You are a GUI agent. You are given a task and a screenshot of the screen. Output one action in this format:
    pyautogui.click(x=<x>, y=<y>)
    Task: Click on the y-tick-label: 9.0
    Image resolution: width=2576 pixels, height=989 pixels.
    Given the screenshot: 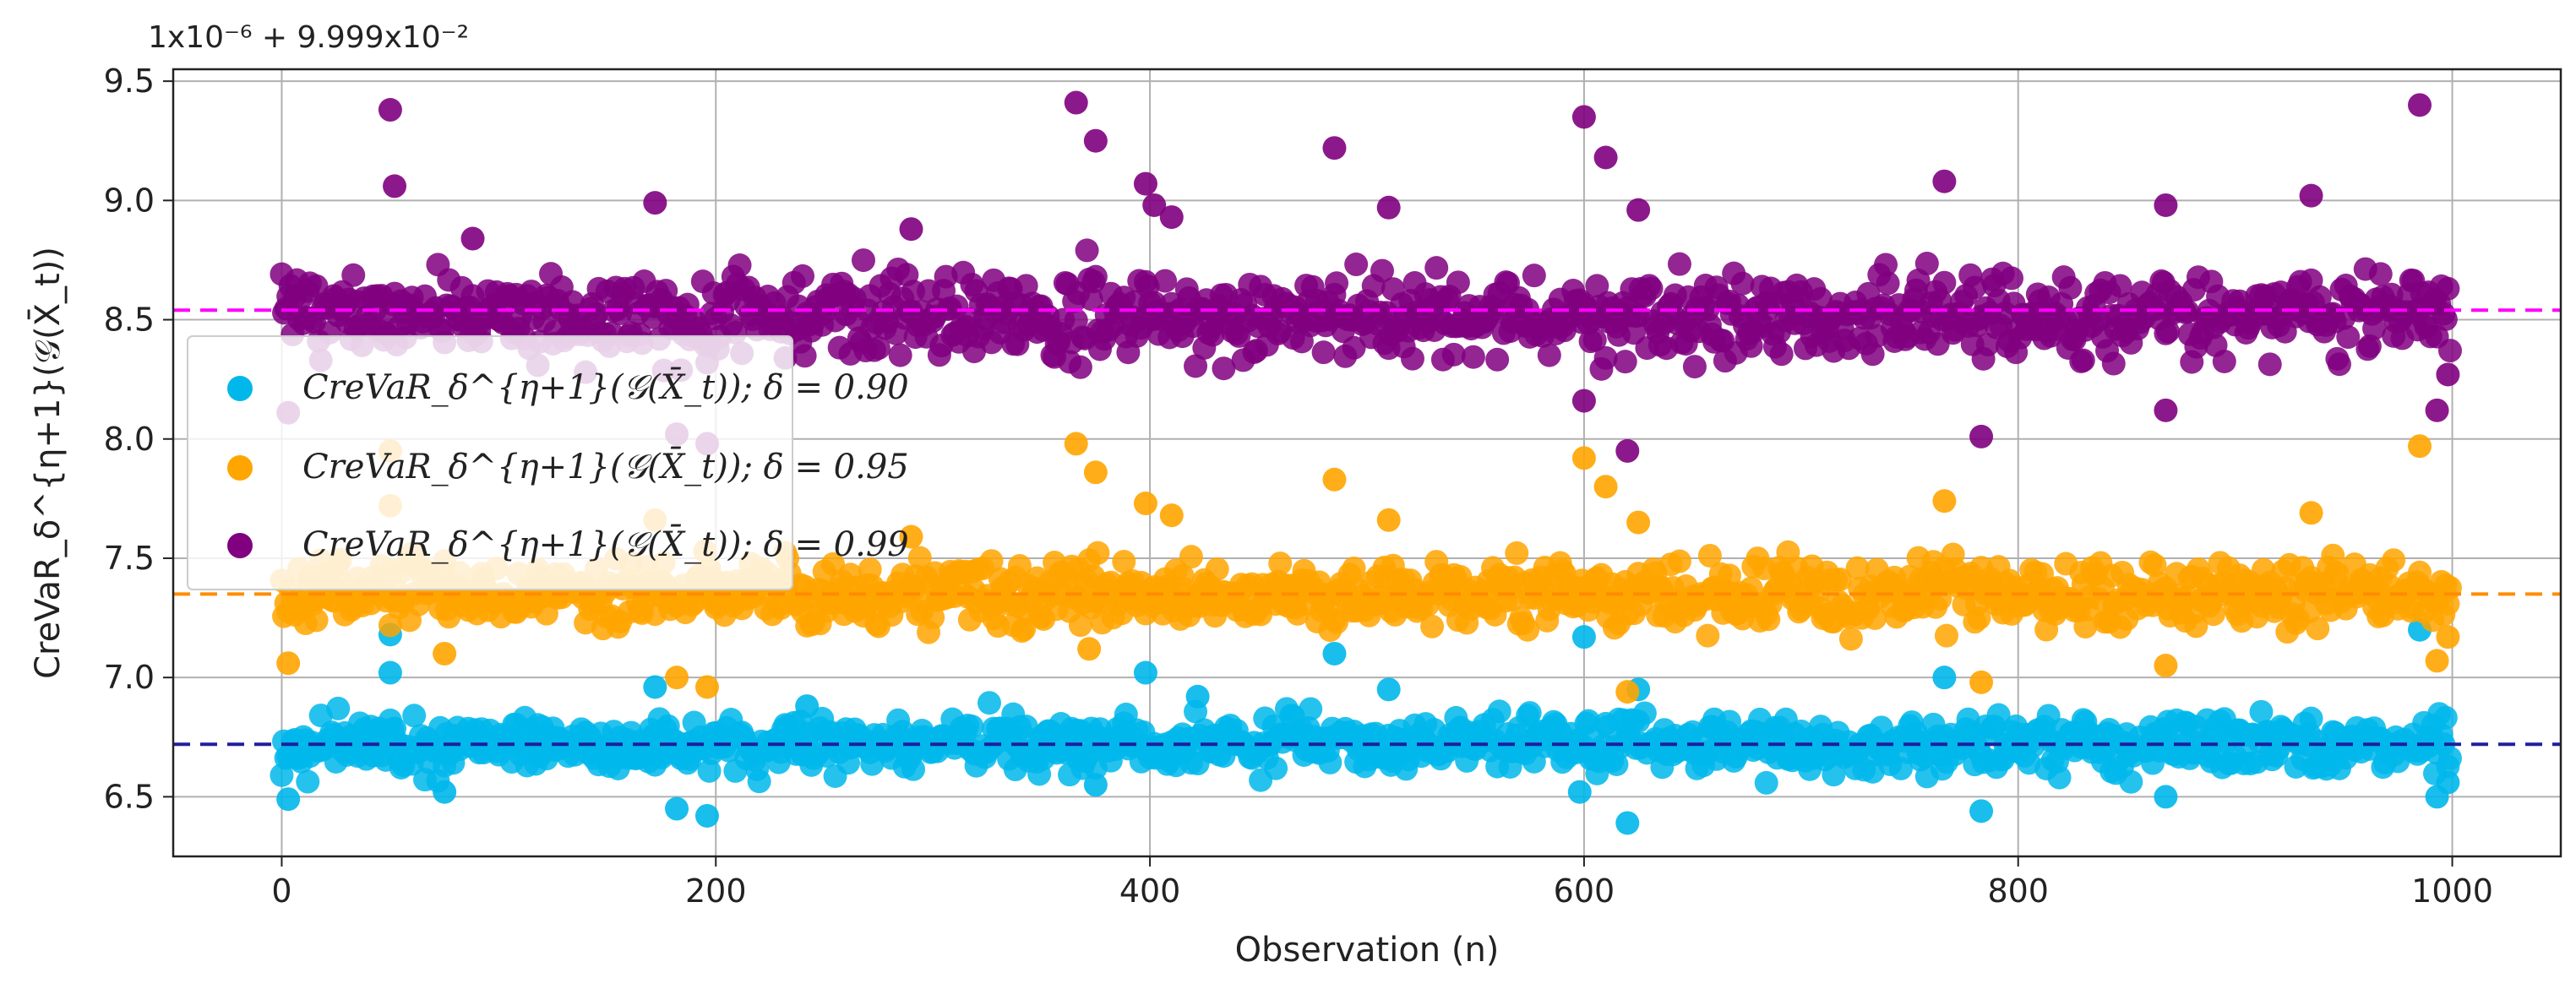 What is the action you would take?
    pyautogui.click(x=129, y=200)
    